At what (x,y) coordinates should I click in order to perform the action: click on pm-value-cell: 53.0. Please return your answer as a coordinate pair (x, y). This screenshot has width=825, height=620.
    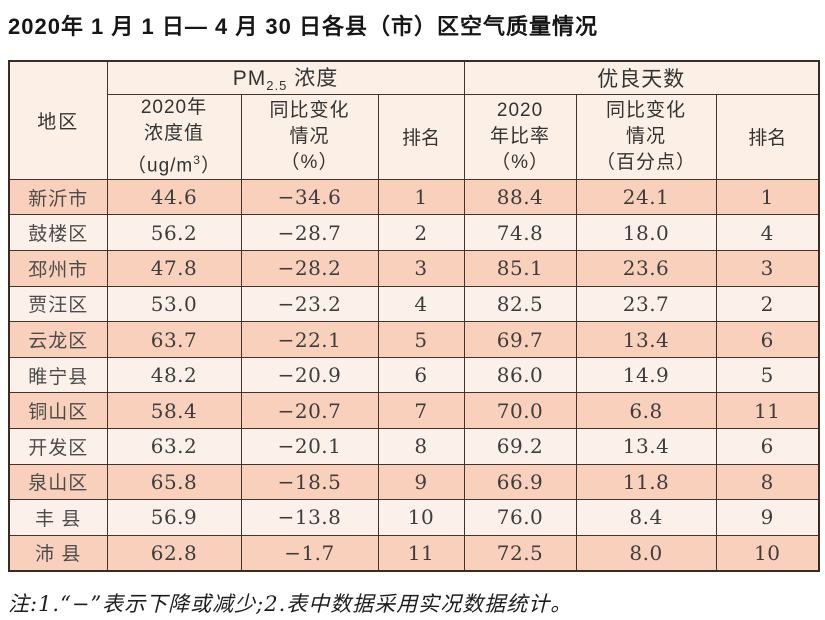
    Looking at the image, I should click on (174, 304).